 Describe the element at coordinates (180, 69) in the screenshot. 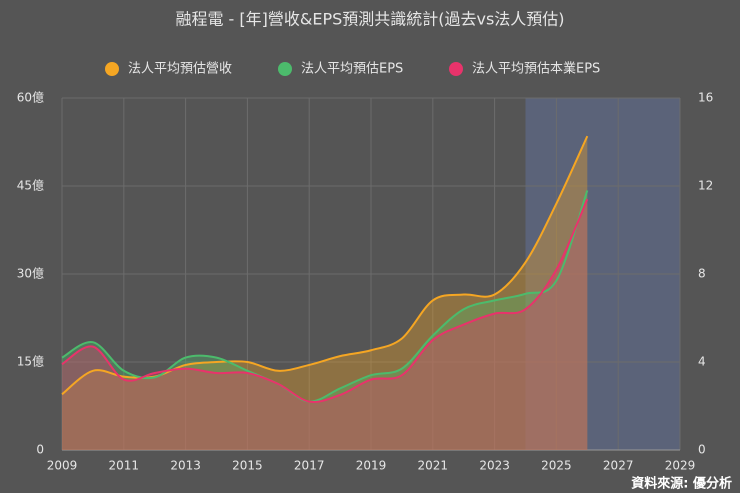

I see `legend-label: 法人平均預估營收` at that location.